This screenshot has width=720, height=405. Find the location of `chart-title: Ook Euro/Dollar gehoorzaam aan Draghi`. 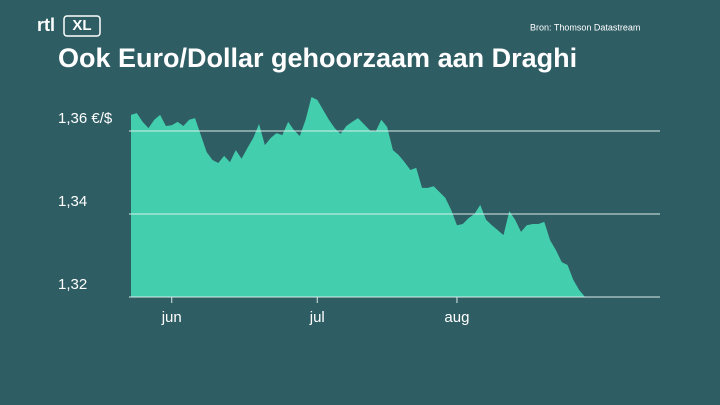

chart-title: Ook Euro/Dollar gehoorzaam aan Draghi is located at coordinates (317, 58).